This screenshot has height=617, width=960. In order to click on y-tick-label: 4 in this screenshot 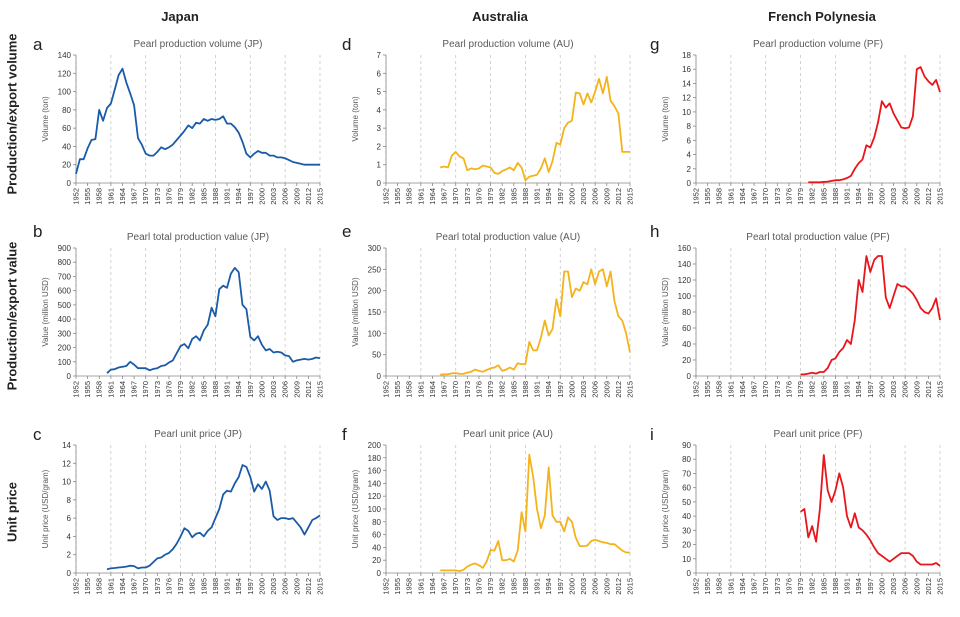, I will do `click(69, 536)`.